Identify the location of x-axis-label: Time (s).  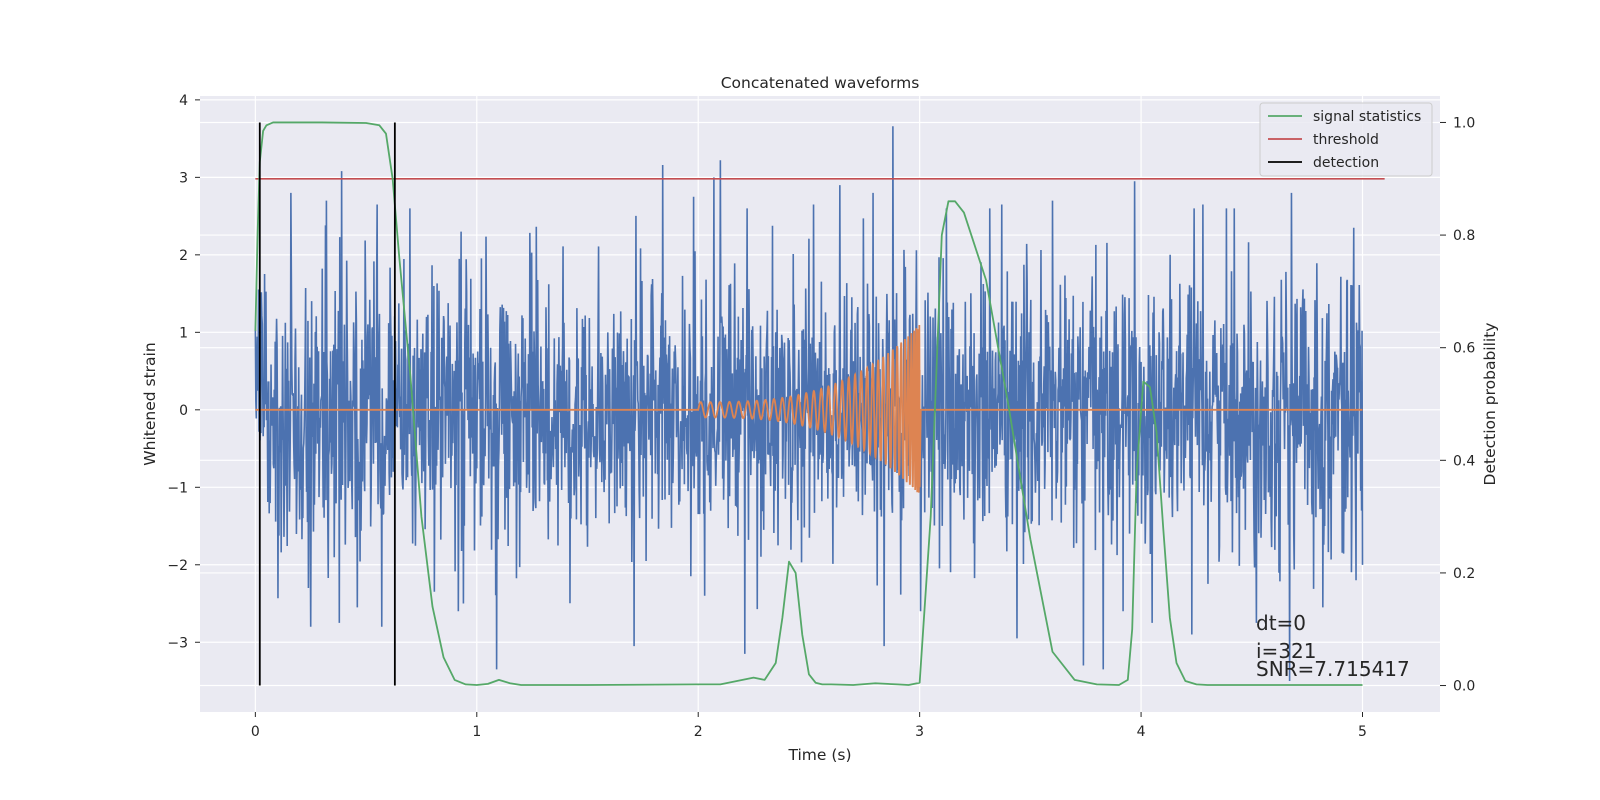
(819, 755).